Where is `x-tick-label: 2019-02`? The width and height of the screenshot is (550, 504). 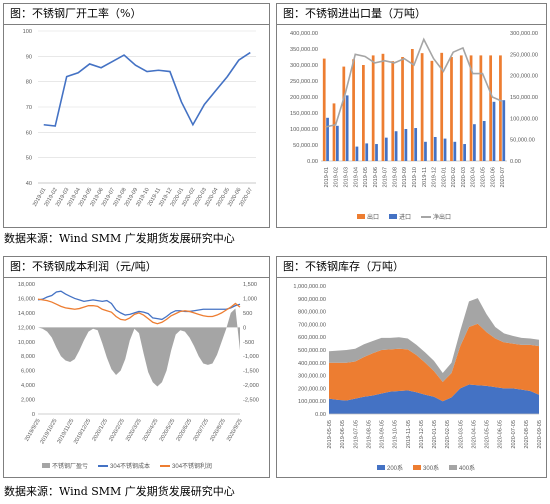
x-tick-label: 2019-02 is located at coordinates (337, 177).